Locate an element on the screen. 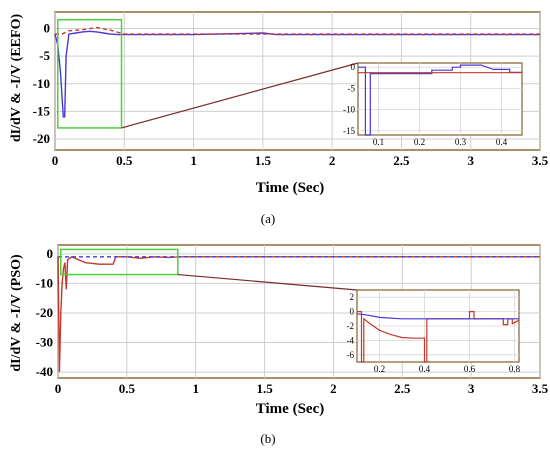  y-tick-label: -15 is located at coordinates (42, 110).